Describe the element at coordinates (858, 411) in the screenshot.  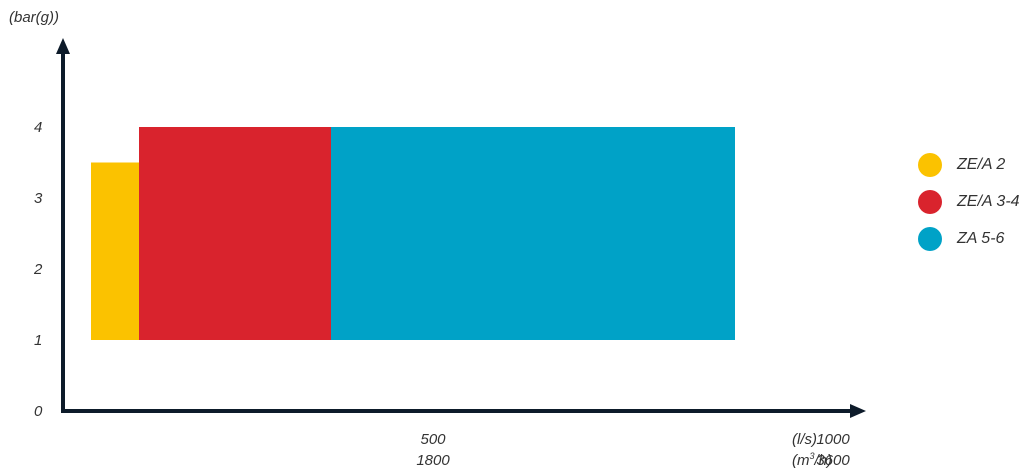
I see `x-axis-arrow-icon` at that location.